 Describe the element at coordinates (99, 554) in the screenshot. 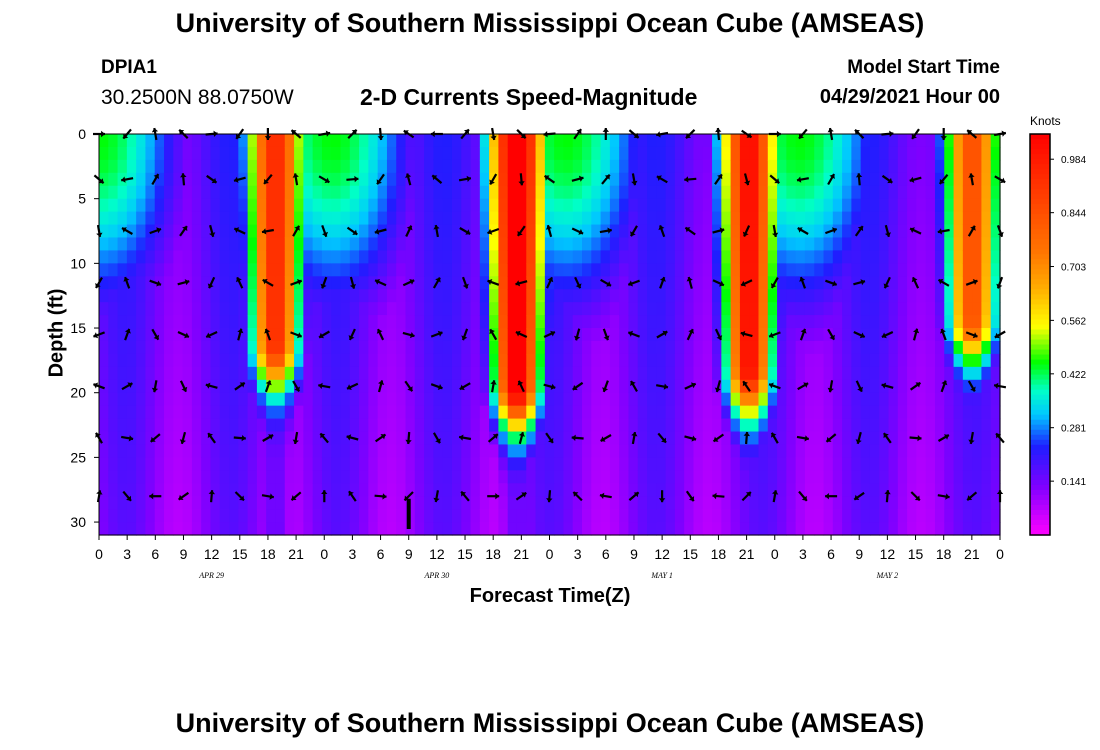

I see `x-tick-label: 0` at that location.